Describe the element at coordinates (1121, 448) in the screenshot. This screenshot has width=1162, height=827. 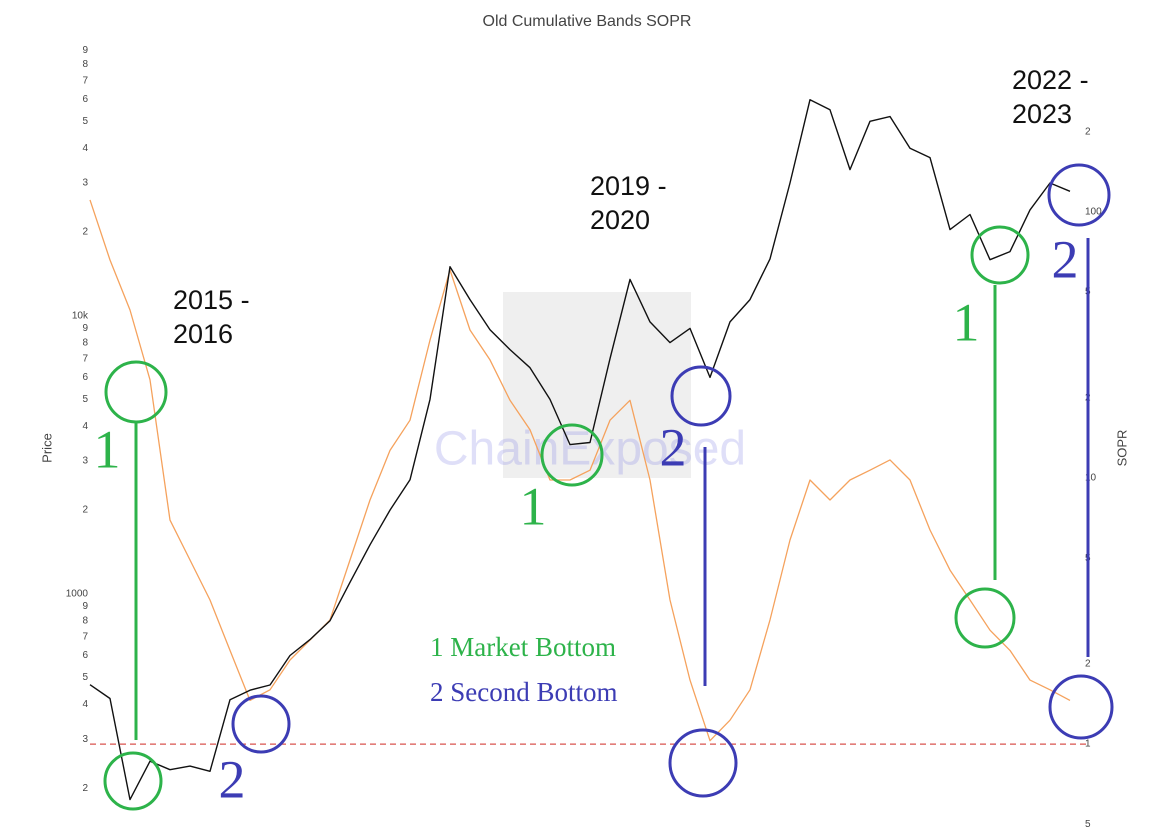
I see `y2-axis-label: SOPR` at that location.